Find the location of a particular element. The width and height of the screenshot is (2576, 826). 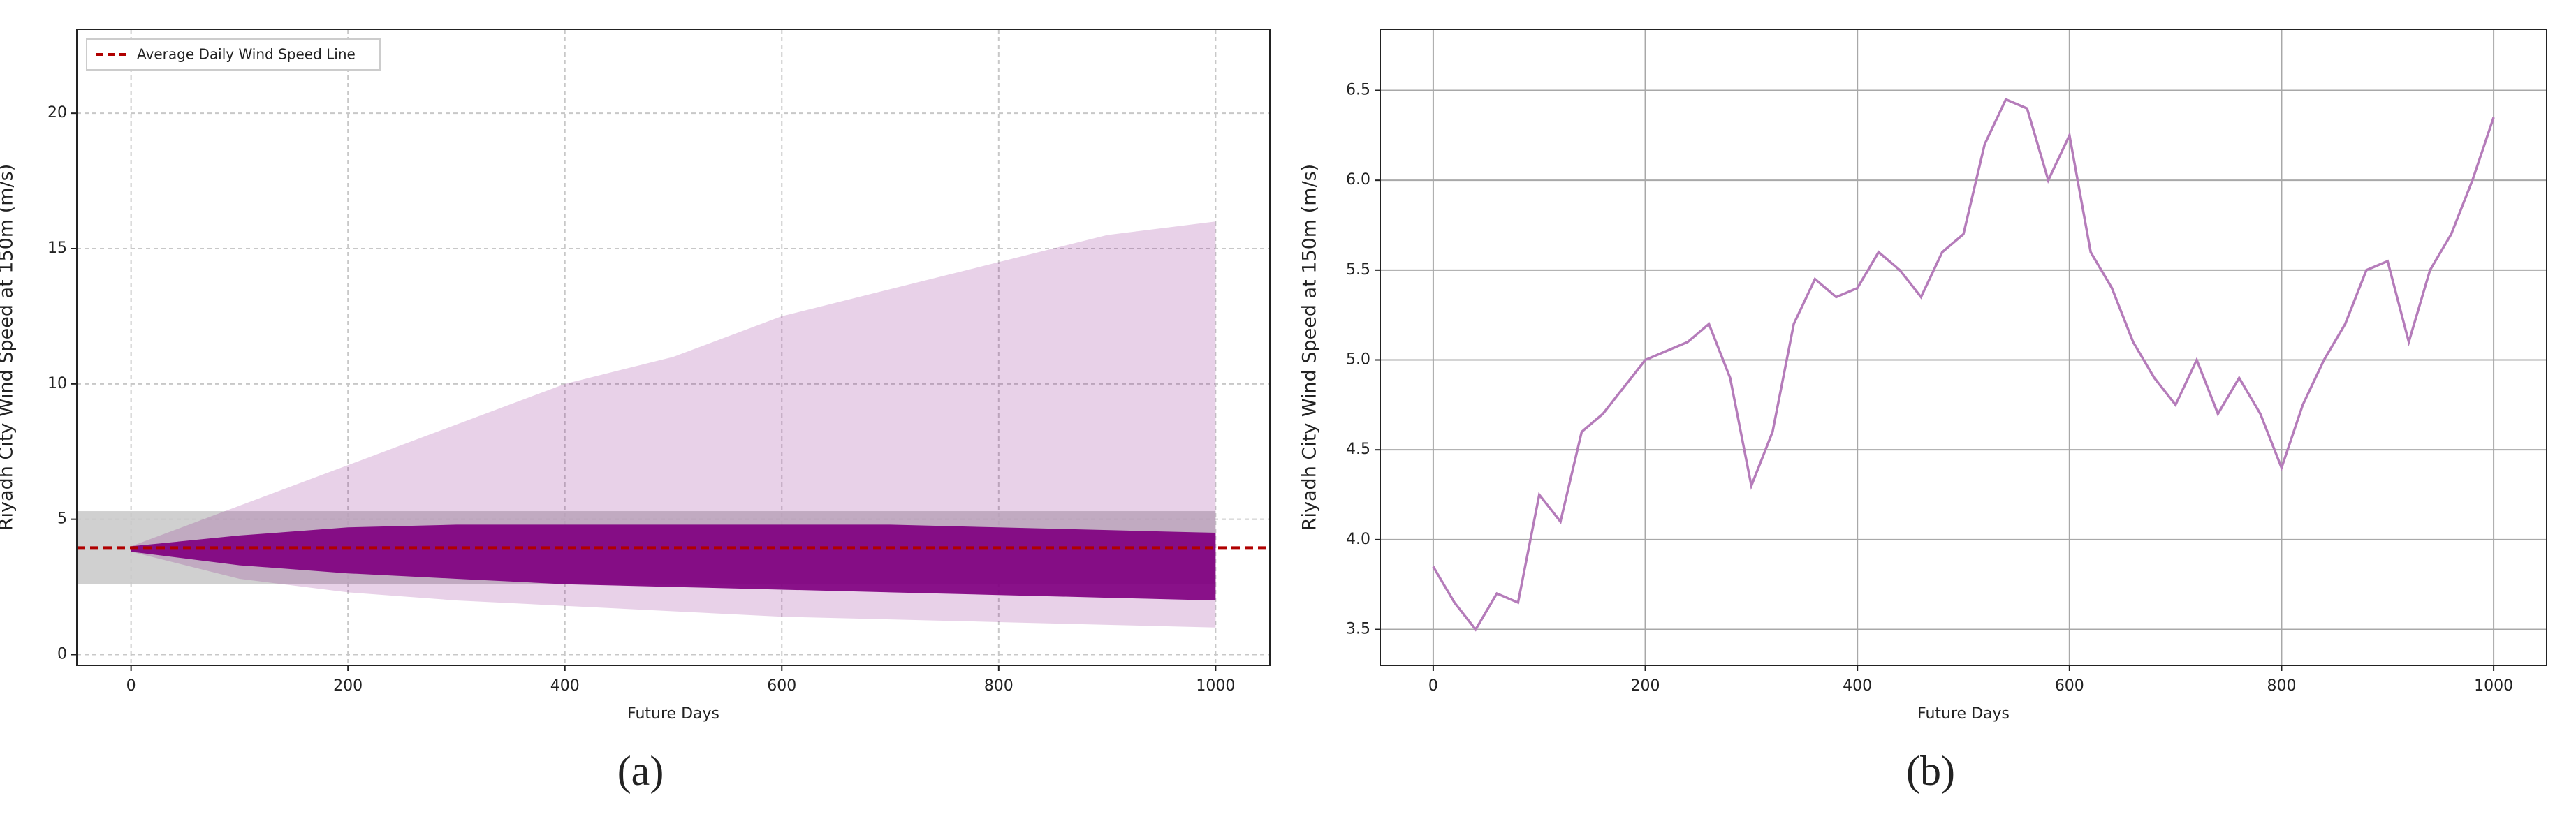

legend-label: Average Daily Wind Speed Line is located at coordinates (246, 54).